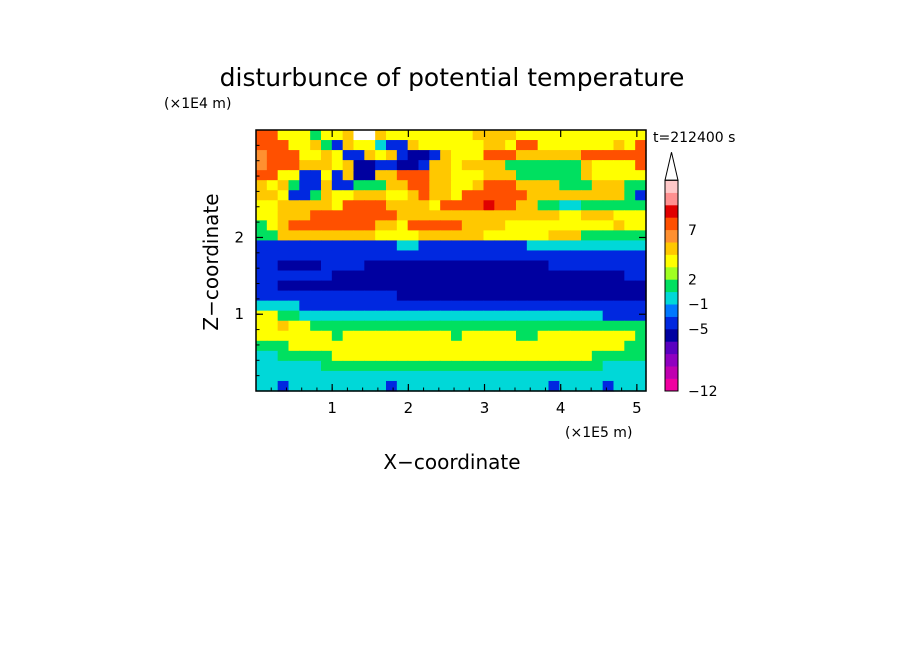 This screenshot has height=654, width=904. I want to click on x-axis-label: X−coordinate, so click(451, 462).